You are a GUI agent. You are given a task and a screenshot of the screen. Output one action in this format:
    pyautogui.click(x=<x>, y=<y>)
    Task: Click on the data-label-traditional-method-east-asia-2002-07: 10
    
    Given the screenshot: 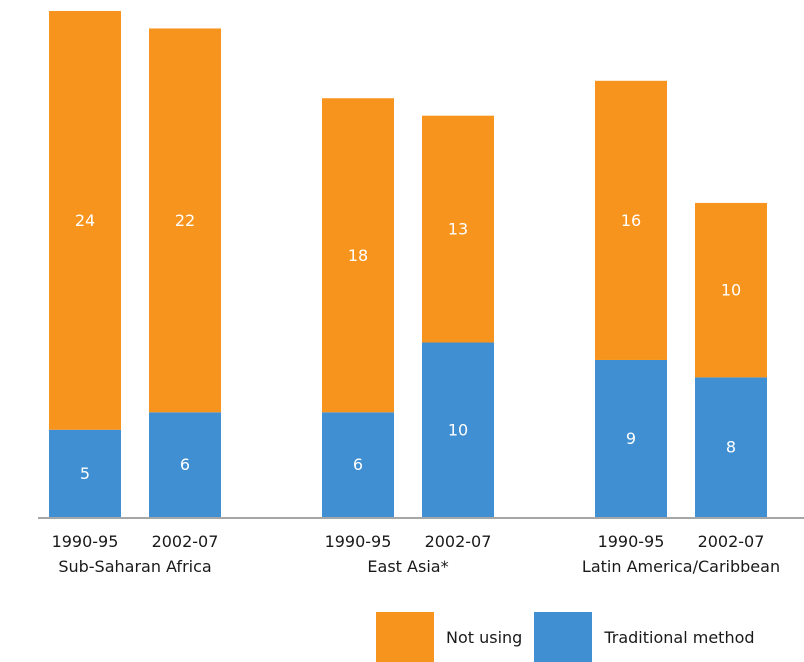 What is the action you would take?
    pyautogui.click(x=458, y=429)
    